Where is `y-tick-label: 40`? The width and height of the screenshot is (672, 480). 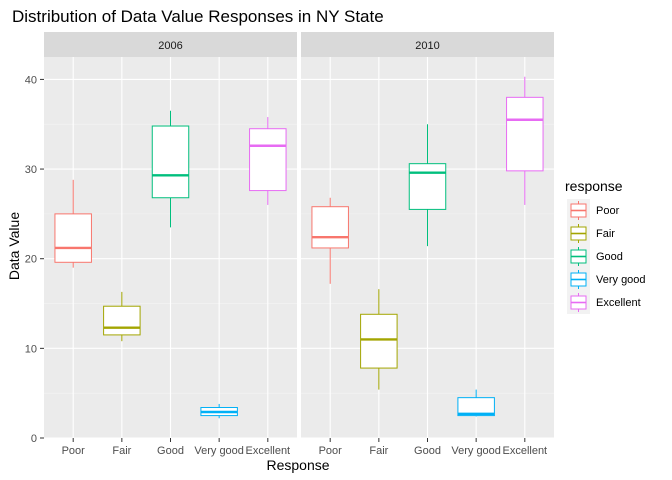 y-tick-label: 40 is located at coordinates (31, 80).